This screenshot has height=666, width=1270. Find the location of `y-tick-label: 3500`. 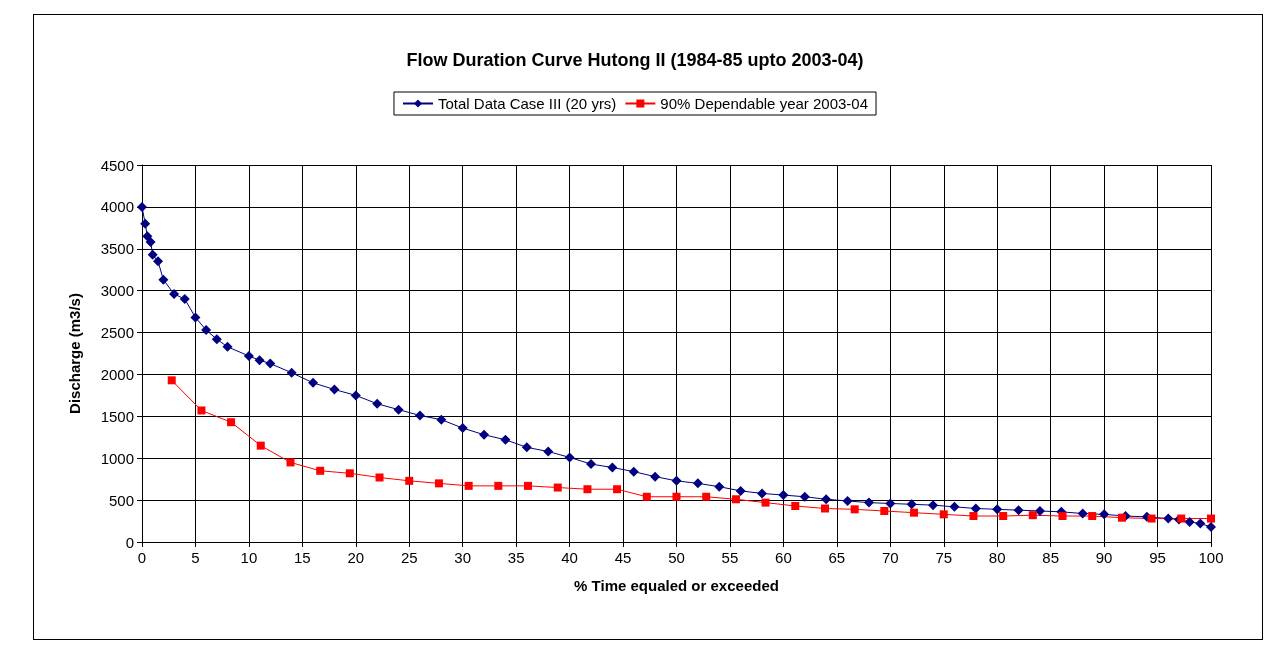

y-tick-label: 3500 is located at coordinates (117, 249).